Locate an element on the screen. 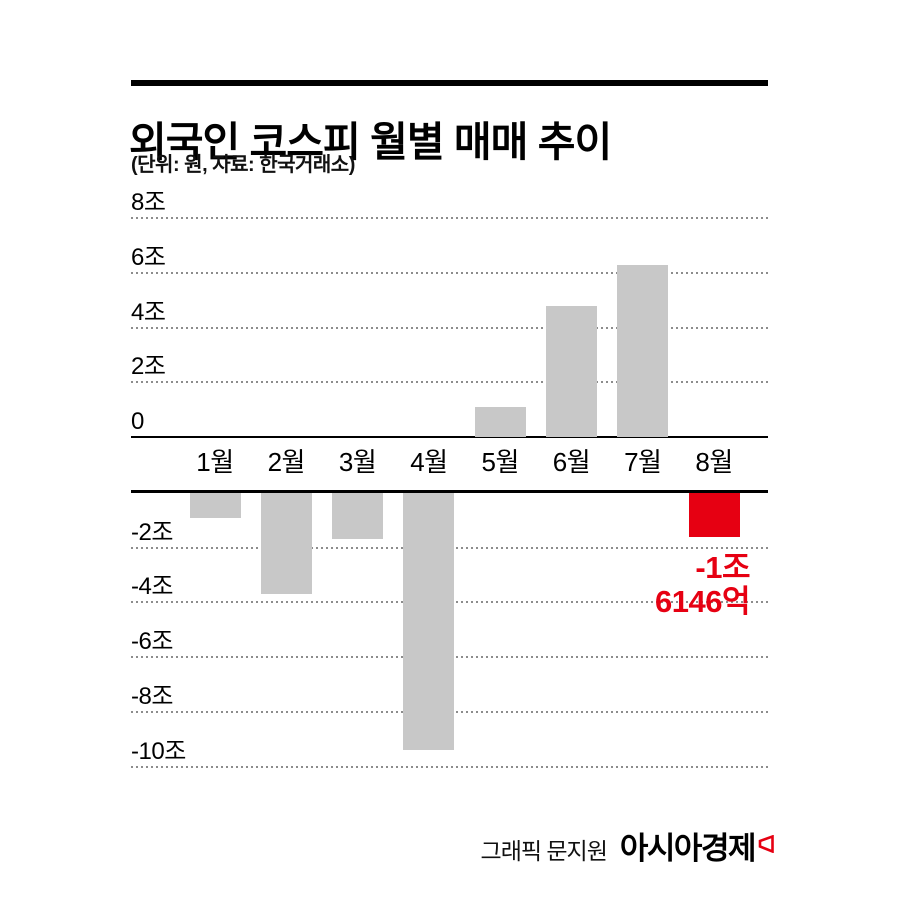 Image resolution: width=901 pixels, height=901 pixels. x-label-7월: 7월 is located at coordinates (643, 462).